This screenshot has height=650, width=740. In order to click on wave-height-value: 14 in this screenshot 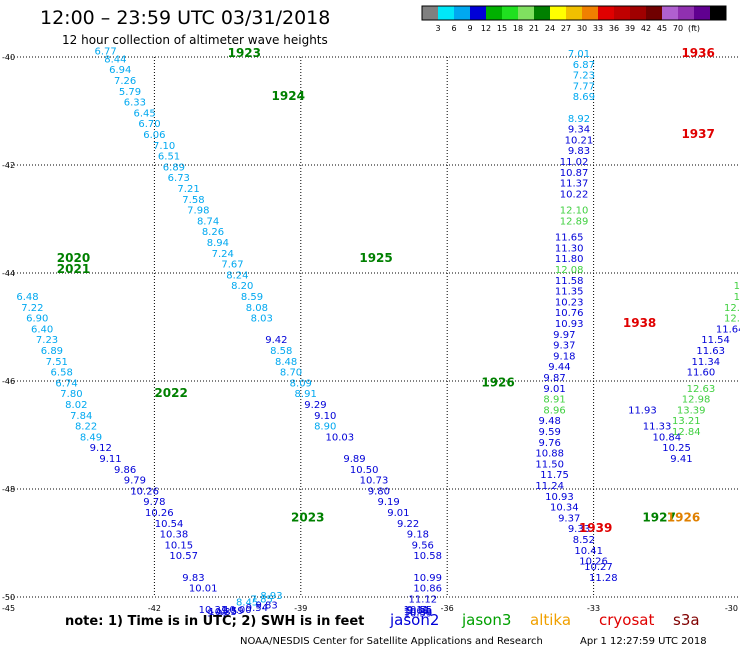, I will do `click(737, 297)`.